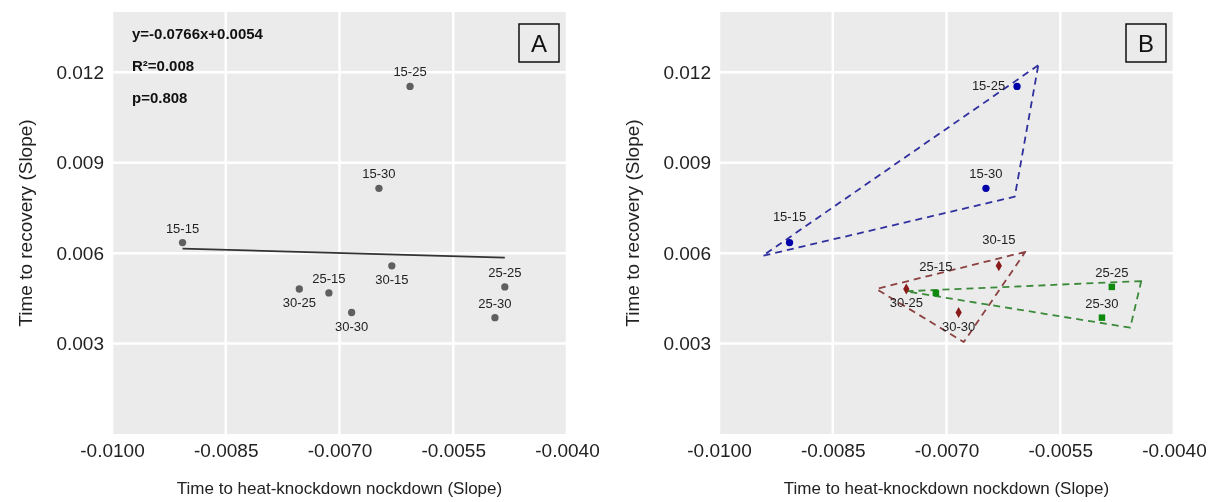 The width and height of the screenshot is (1215, 502). Describe the element at coordinates (163, 65) in the screenshot. I see `annotation: R²=0.008` at that location.